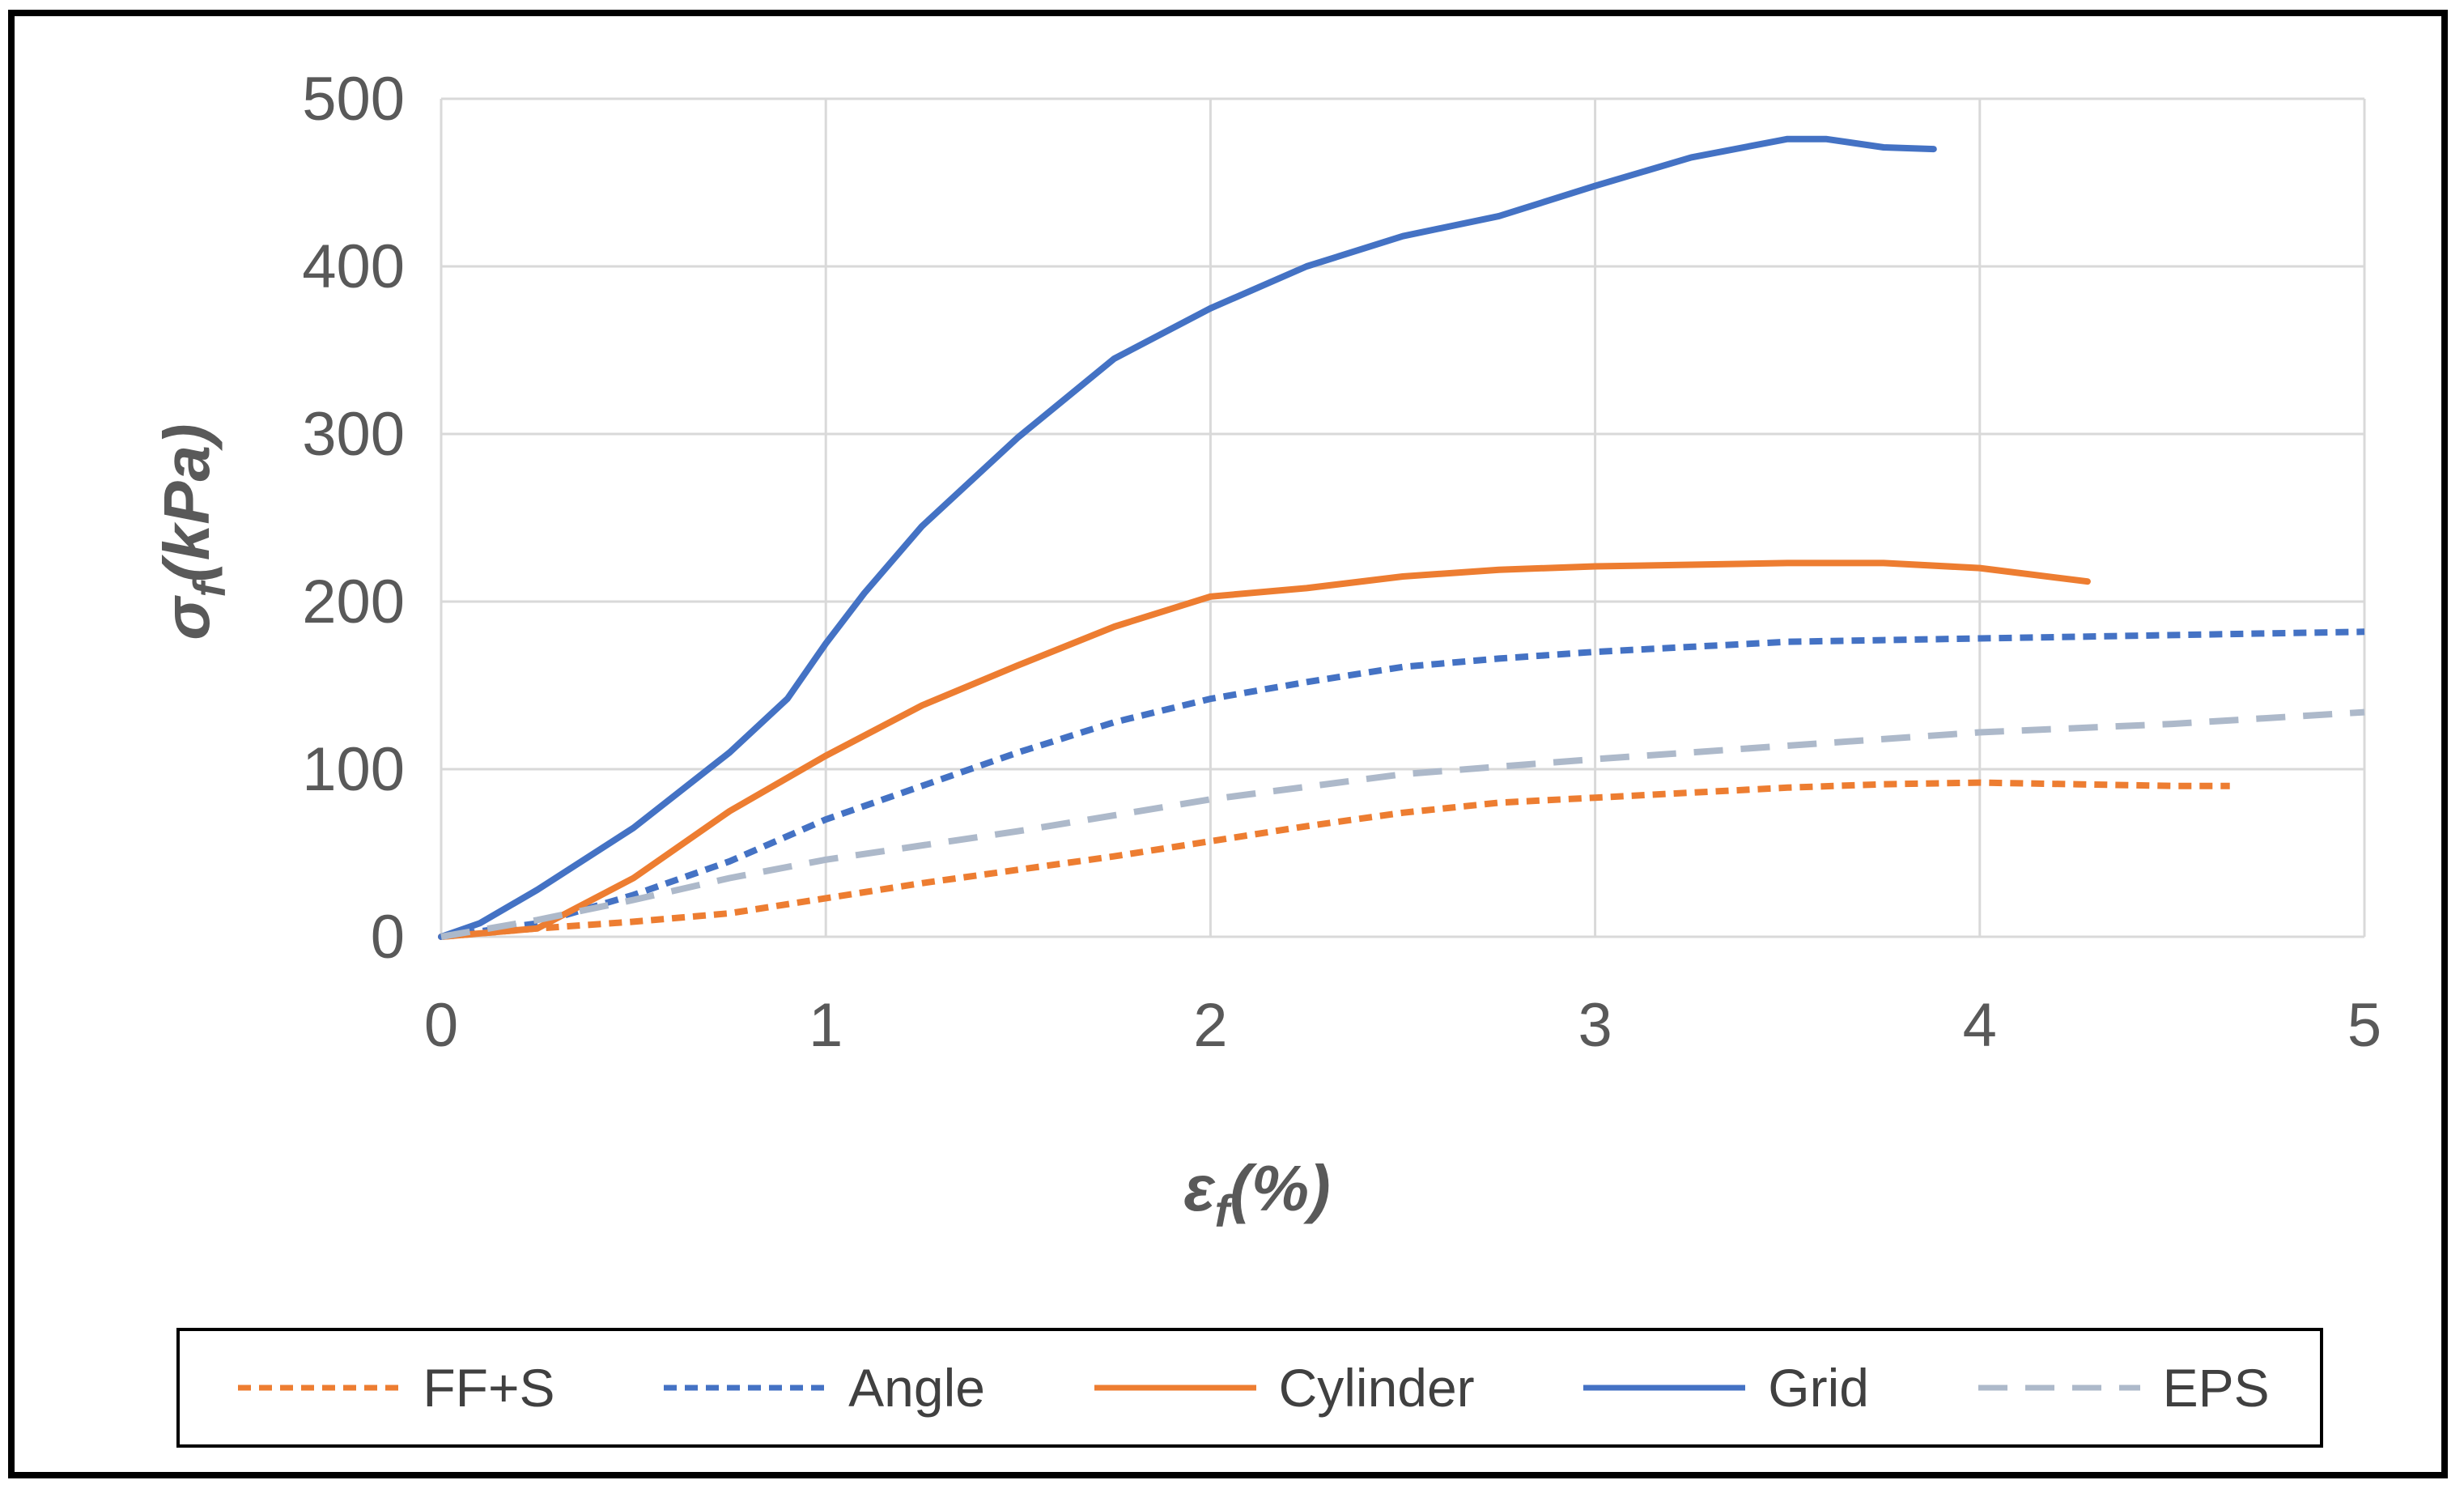 This screenshot has height=1493, width=2464. I want to click on legend-item: EPS, so click(2120, 1388).